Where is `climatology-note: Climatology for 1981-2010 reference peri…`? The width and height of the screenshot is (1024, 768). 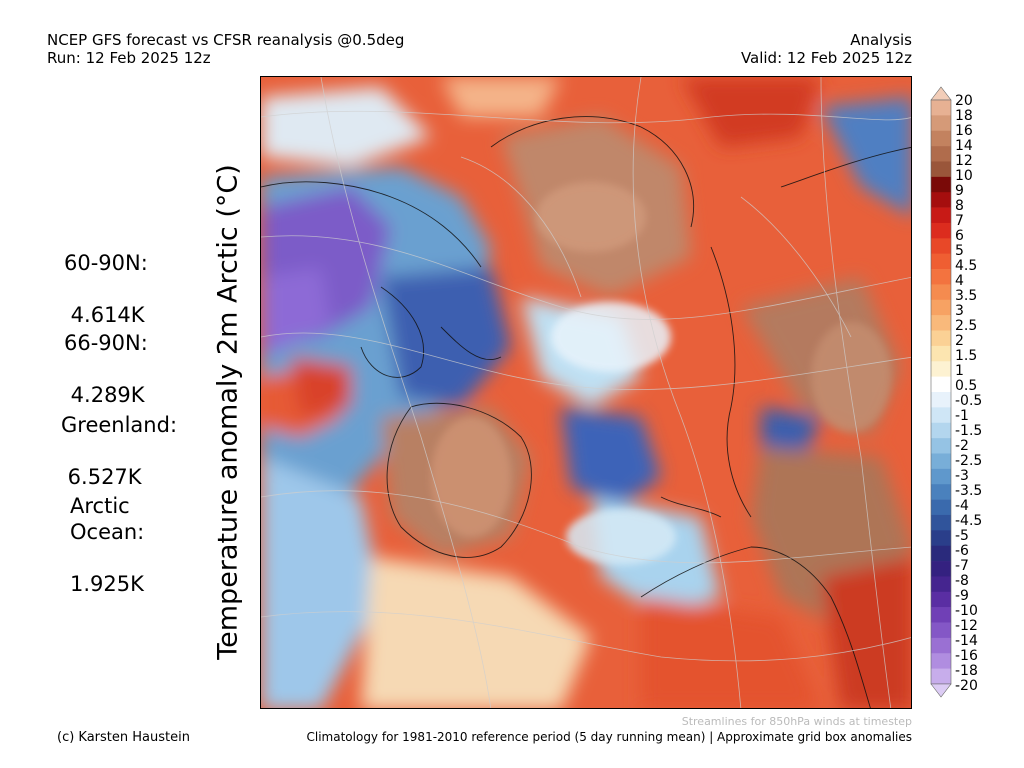
climatology-note: Climatology for 1981-2010 reference peri… is located at coordinates (609, 737).